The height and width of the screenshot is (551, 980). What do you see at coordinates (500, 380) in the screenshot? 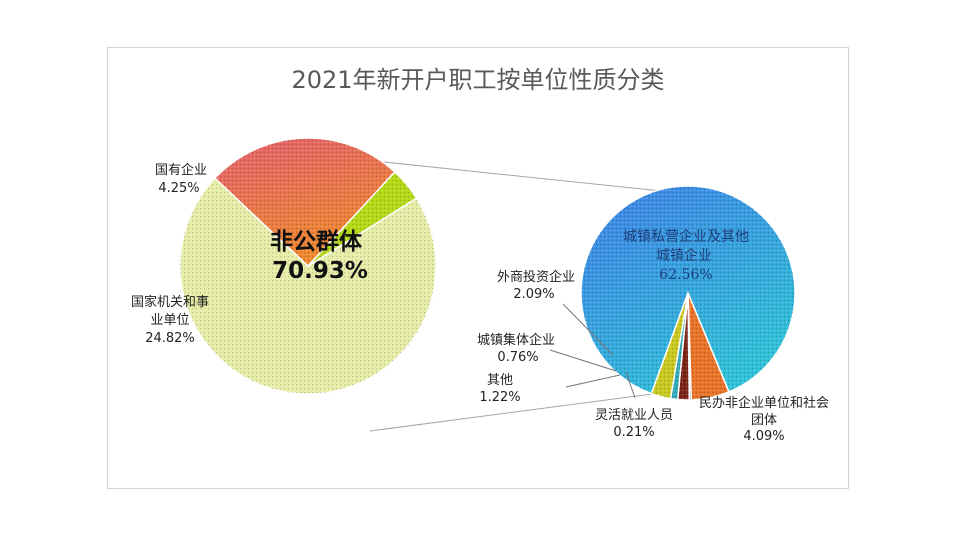
I see `label-other: 其他` at bounding box center [500, 380].